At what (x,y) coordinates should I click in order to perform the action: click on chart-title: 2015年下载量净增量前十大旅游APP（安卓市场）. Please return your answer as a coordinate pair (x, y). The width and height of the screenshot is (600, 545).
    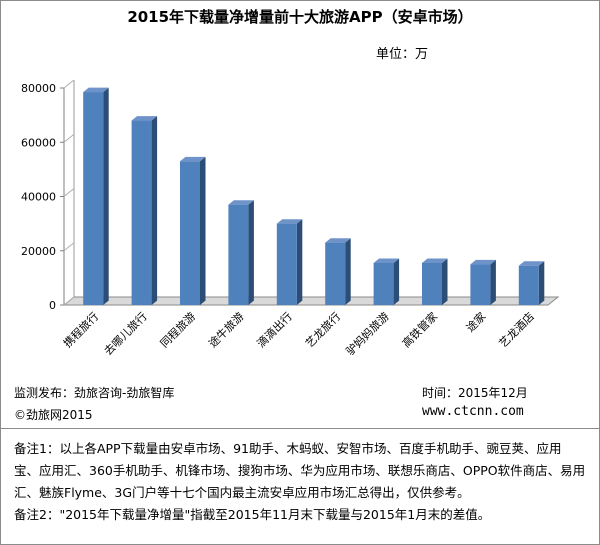
    Looking at the image, I should click on (300, 17).